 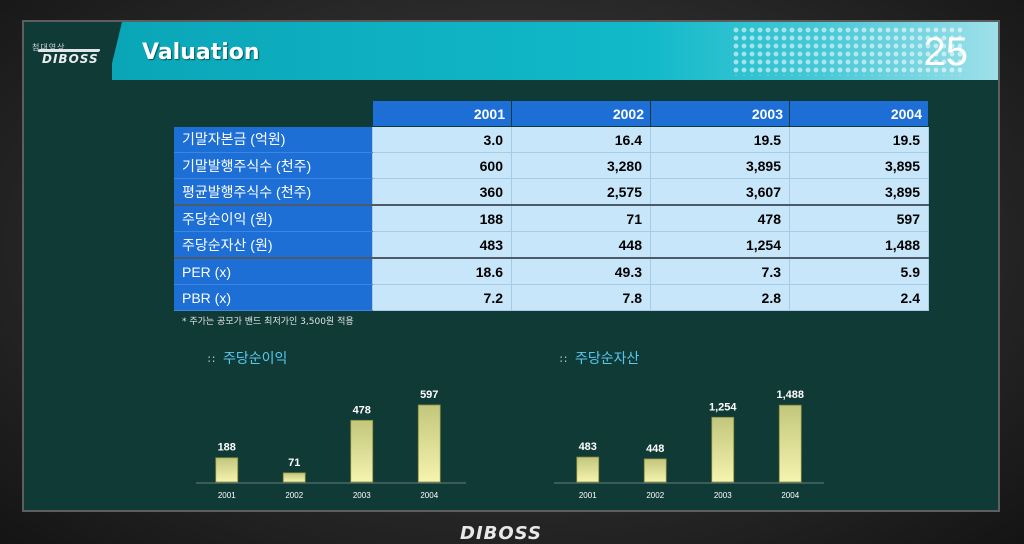 What do you see at coordinates (268, 322) in the screenshot?
I see `table-footnote: * 주가는 공모가 밴드 최저가인 3,500원 적용` at bounding box center [268, 322].